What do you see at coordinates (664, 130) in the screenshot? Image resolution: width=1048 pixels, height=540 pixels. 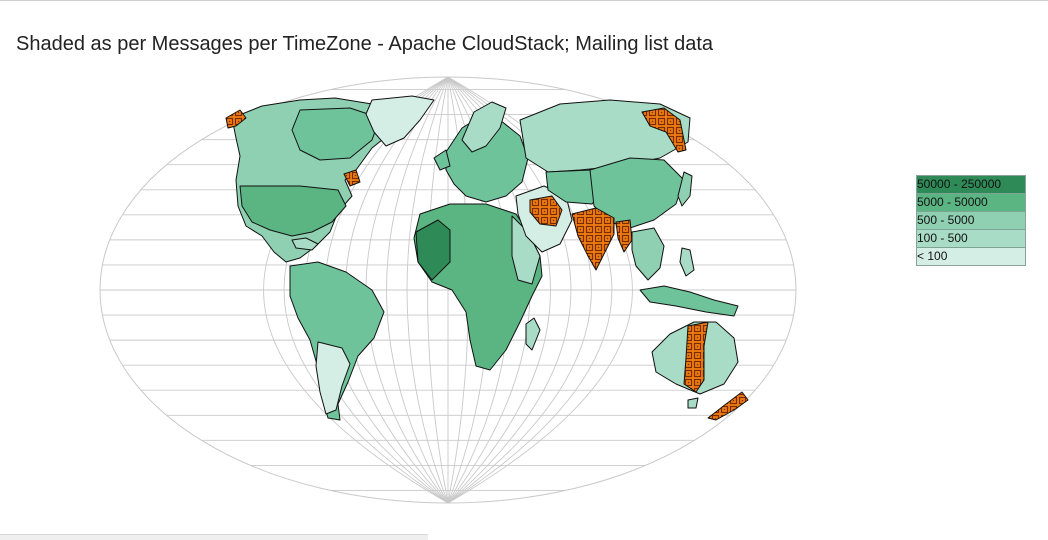 I see `kamchatka-highlighted-region` at bounding box center [664, 130].